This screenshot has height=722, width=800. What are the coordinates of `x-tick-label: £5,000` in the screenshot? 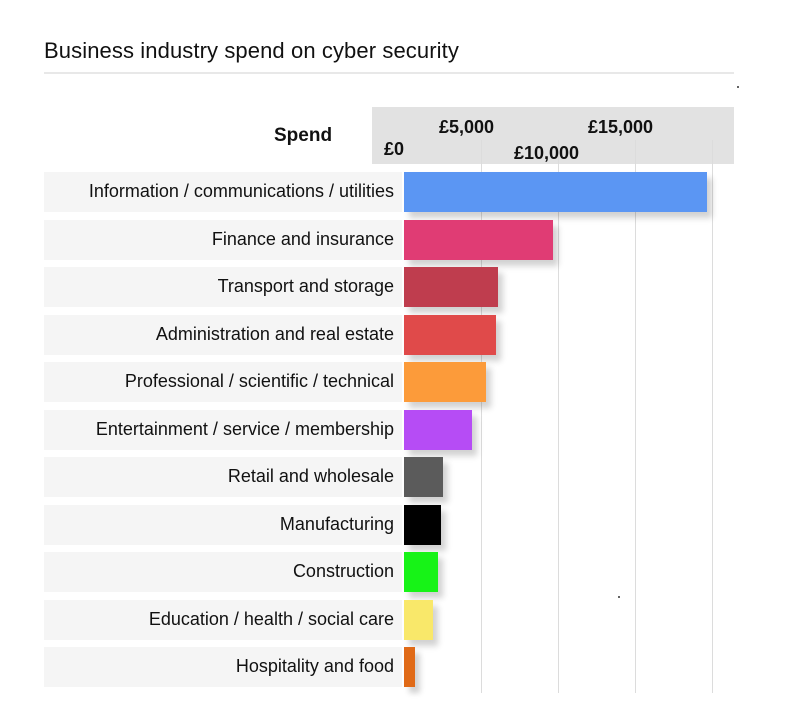 It's located at (467, 127).